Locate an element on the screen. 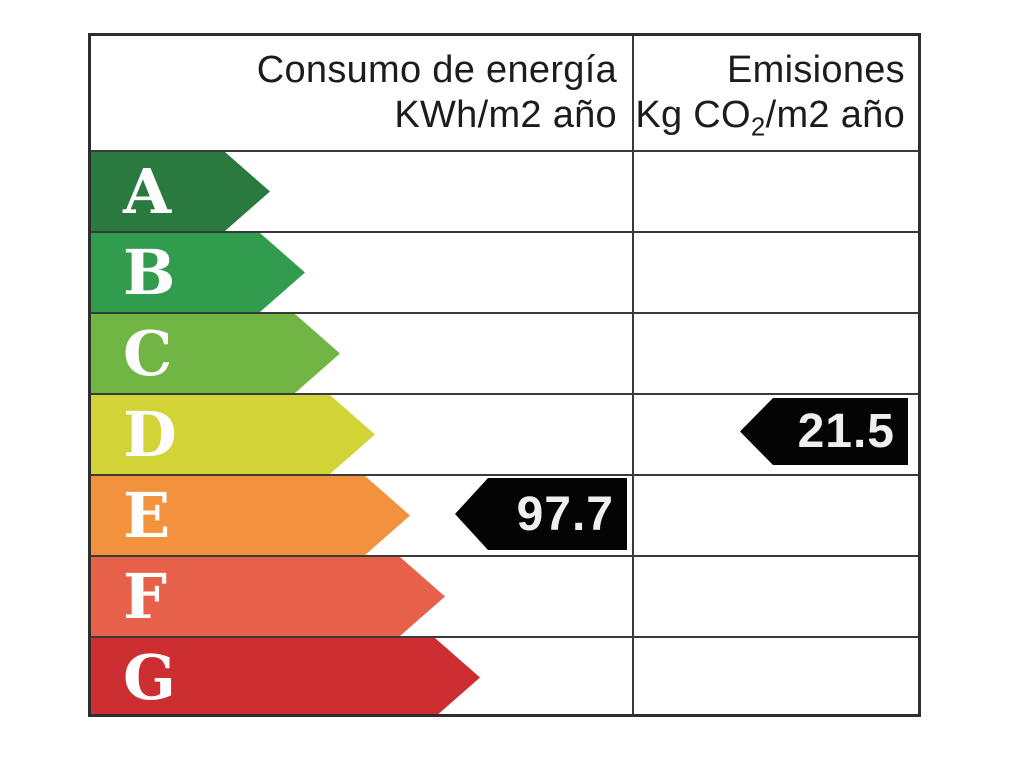 This screenshot has width=1020, height=765. rating-arrow-b: B is located at coordinates (196, 272).